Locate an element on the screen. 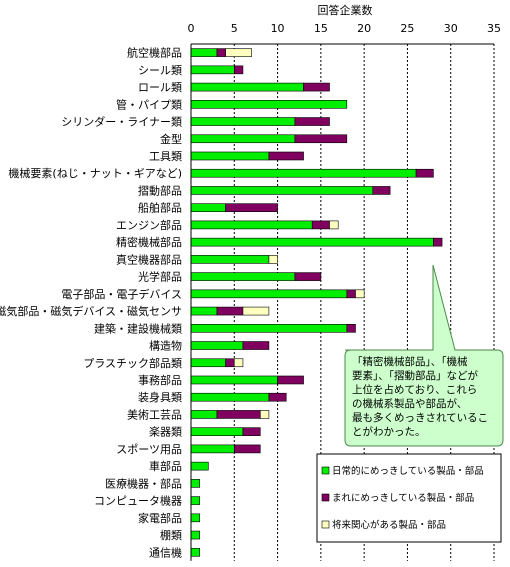 Image resolution: width=510 pixels, height=567 pixels. category-label: 光学部品 is located at coordinates (160, 277).